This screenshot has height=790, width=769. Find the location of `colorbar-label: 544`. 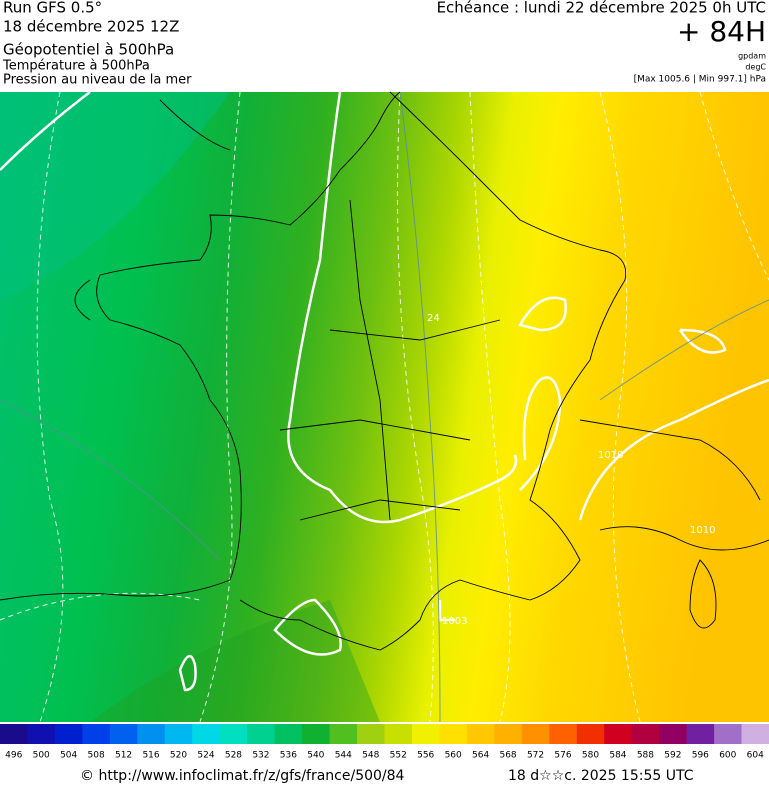

colorbar-label: 544 is located at coordinates (343, 756).